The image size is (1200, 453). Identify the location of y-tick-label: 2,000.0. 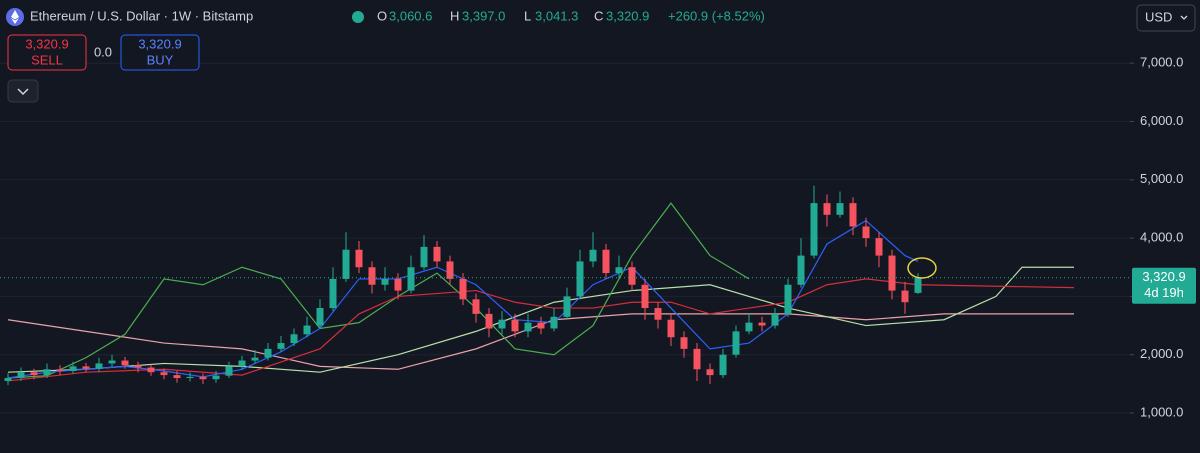
(1161, 353).